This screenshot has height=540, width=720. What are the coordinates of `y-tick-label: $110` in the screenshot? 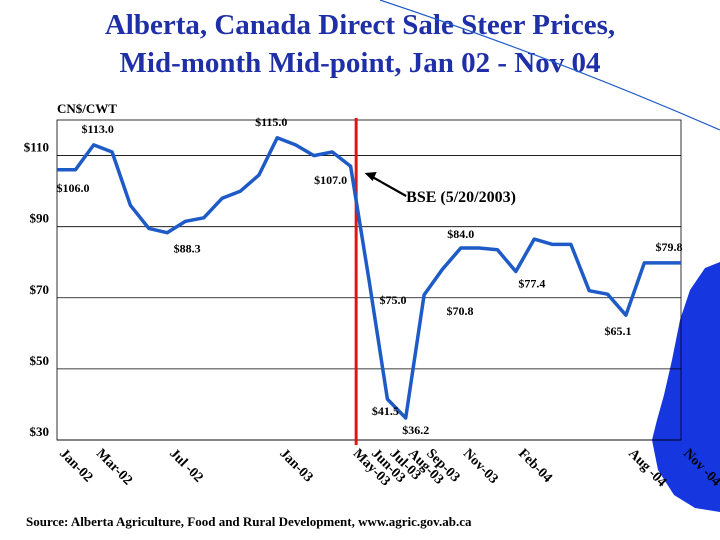 It's located at (36, 147).